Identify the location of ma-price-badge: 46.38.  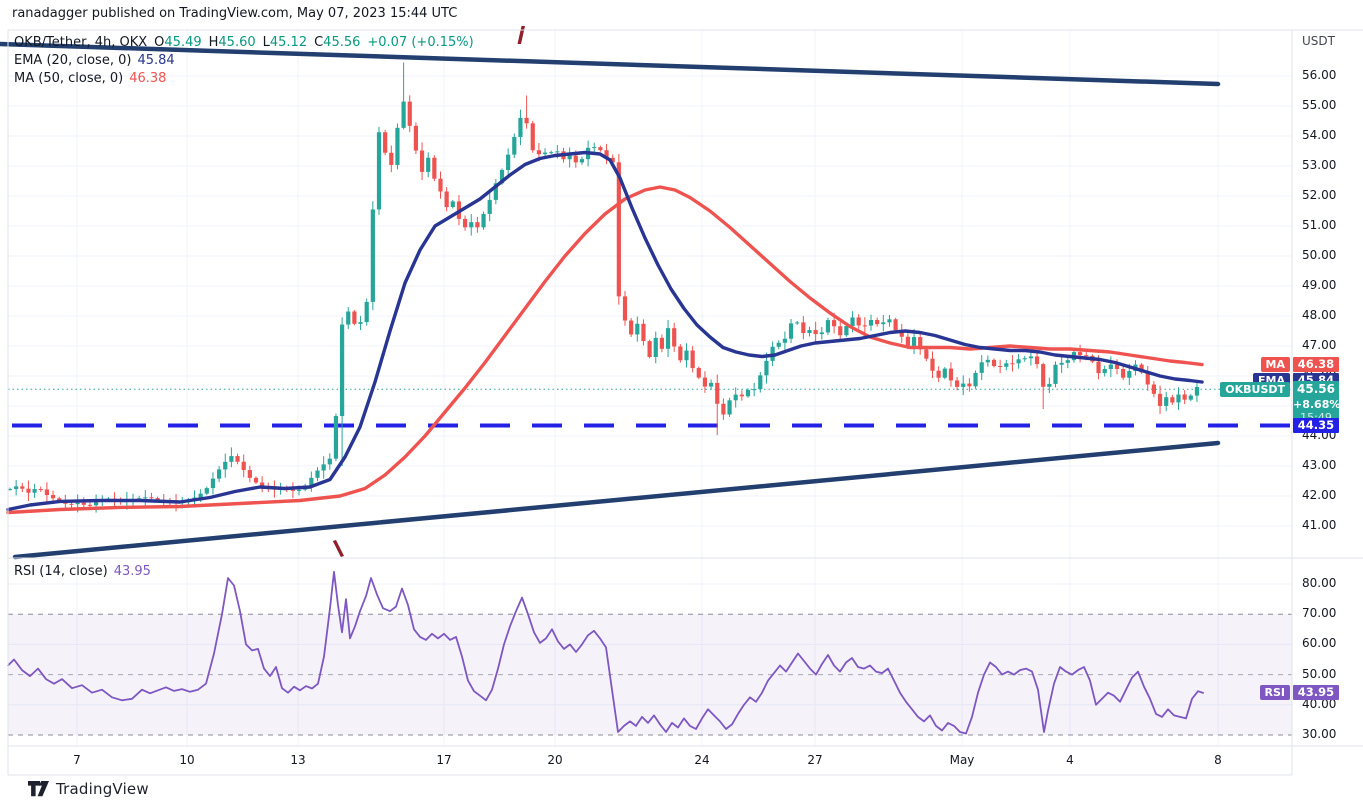
(1316, 365).